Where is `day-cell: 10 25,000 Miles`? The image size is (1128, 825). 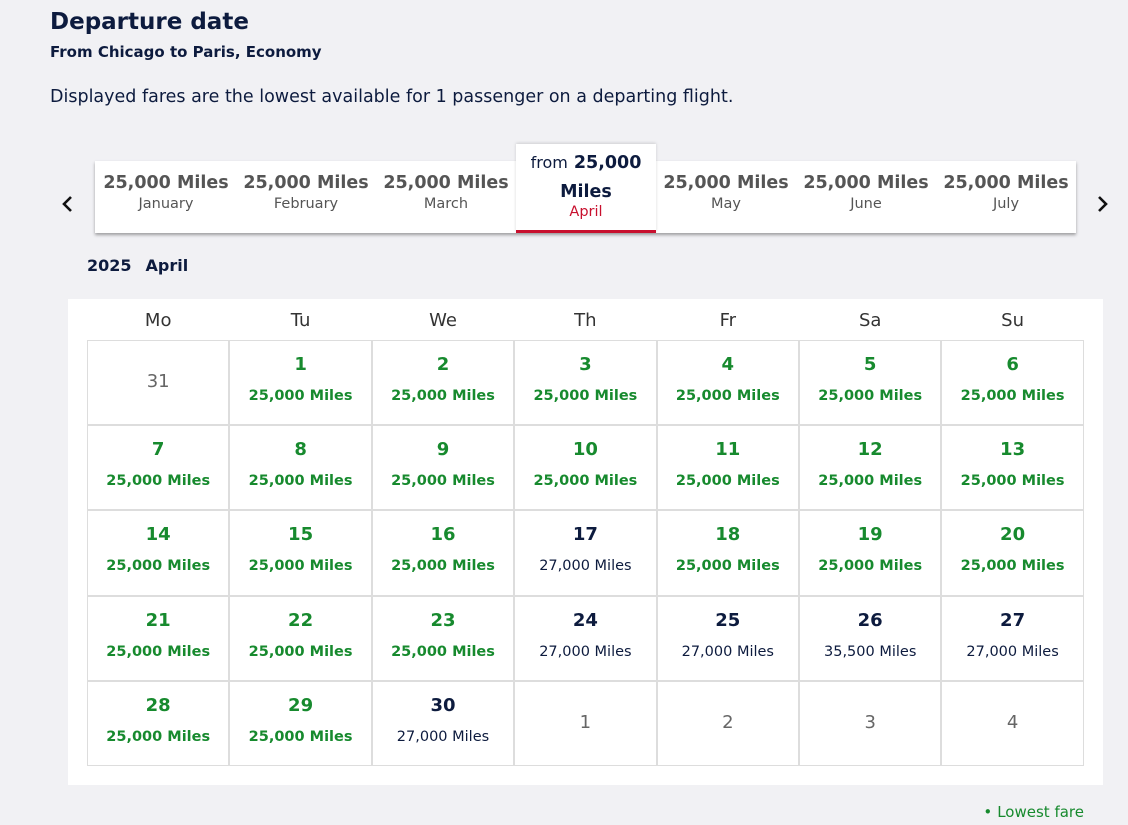
day-cell: 10 25,000 Miles is located at coordinates (585, 468).